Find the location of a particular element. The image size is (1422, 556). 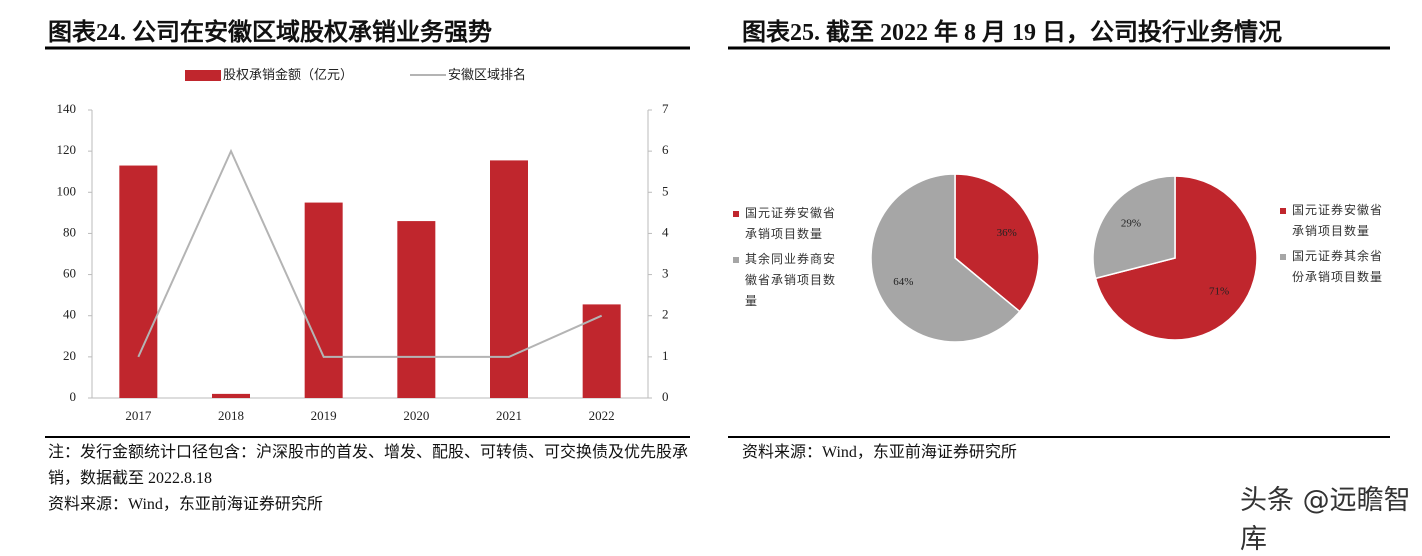

pie-label: 64% is located at coordinates (903, 282).